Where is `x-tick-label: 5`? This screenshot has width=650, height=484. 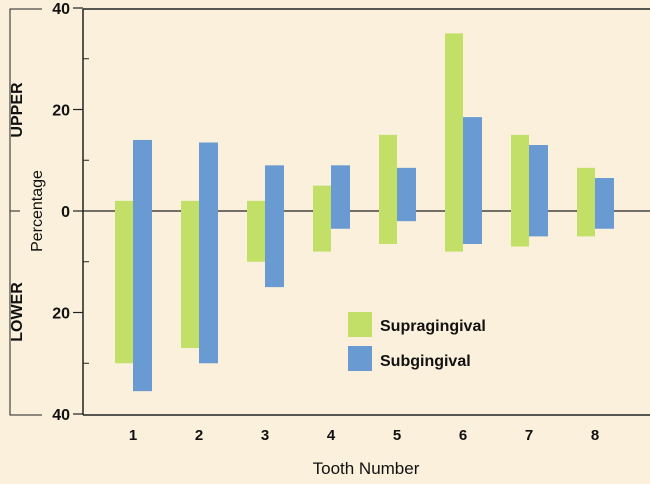 x-tick-label: 5 is located at coordinates (397, 435).